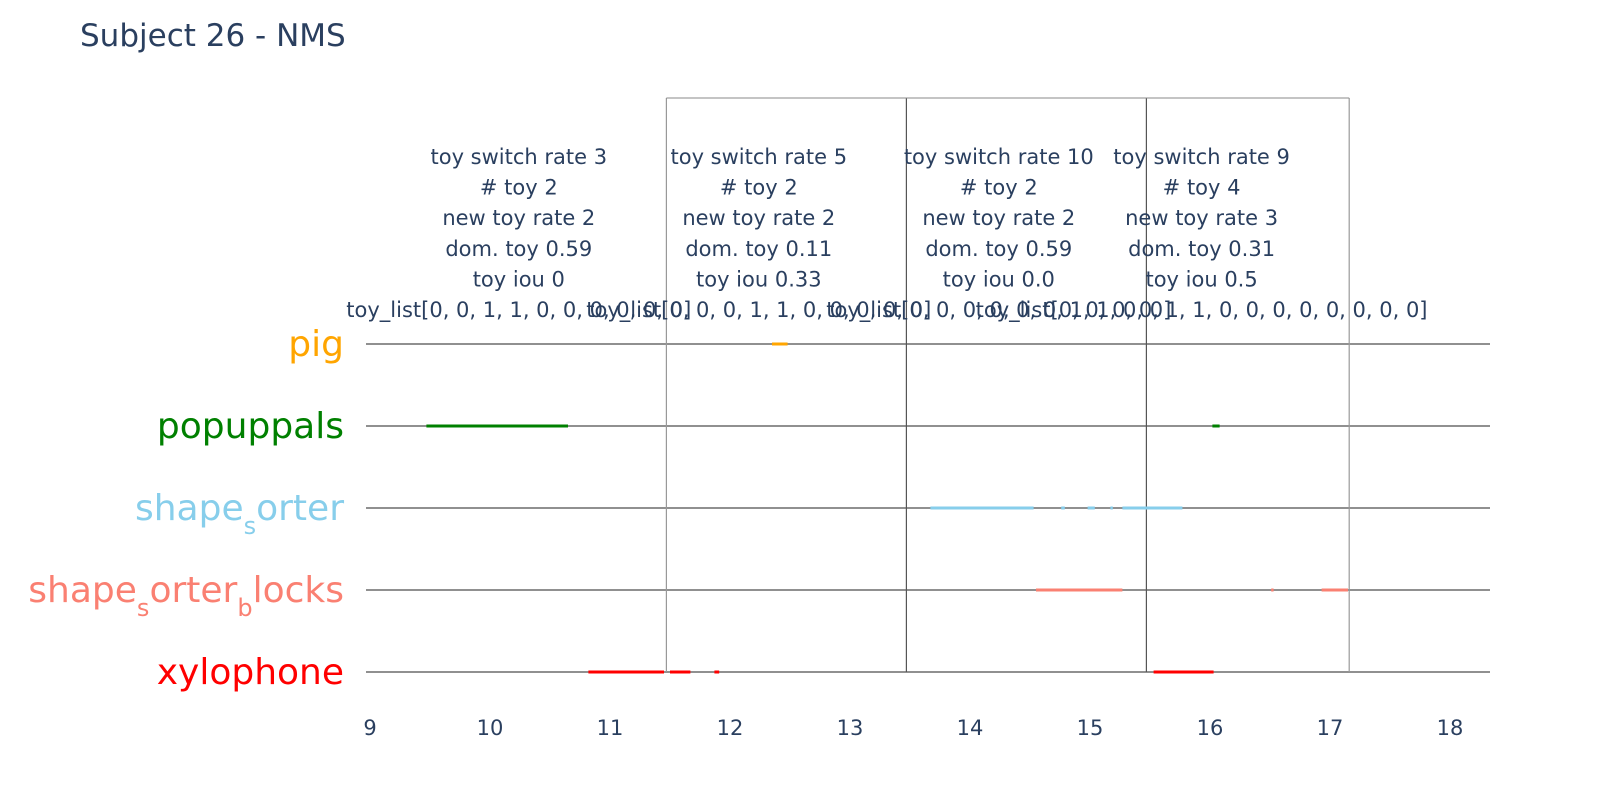 Image resolution: width=1600 pixels, height=800 pixels. What do you see at coordinates (369, 728) in the screenshot?
I see `x-tick-label: 9` at bounding box center [369, 728].